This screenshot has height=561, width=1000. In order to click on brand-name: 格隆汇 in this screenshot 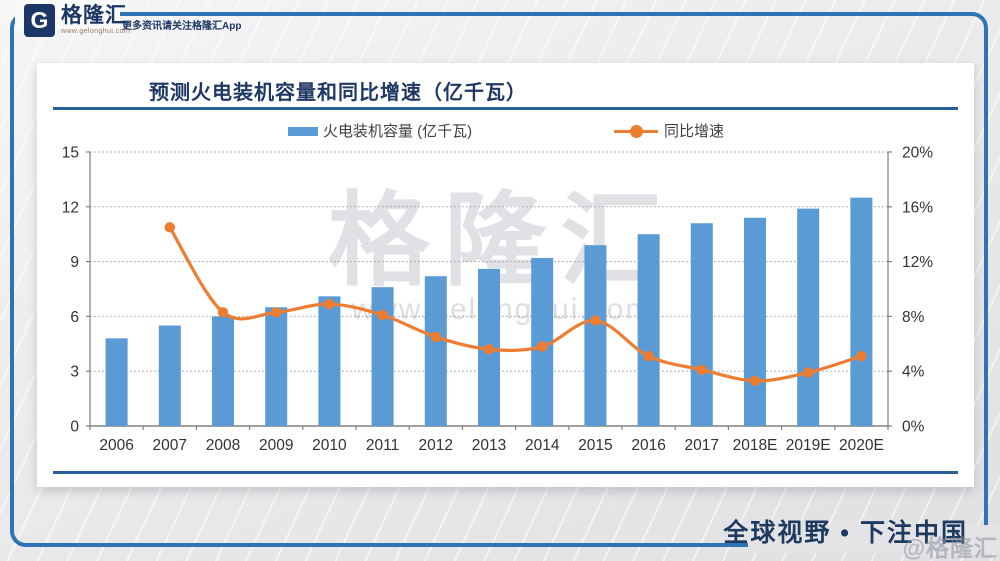, I will do `click(94, 15)`.